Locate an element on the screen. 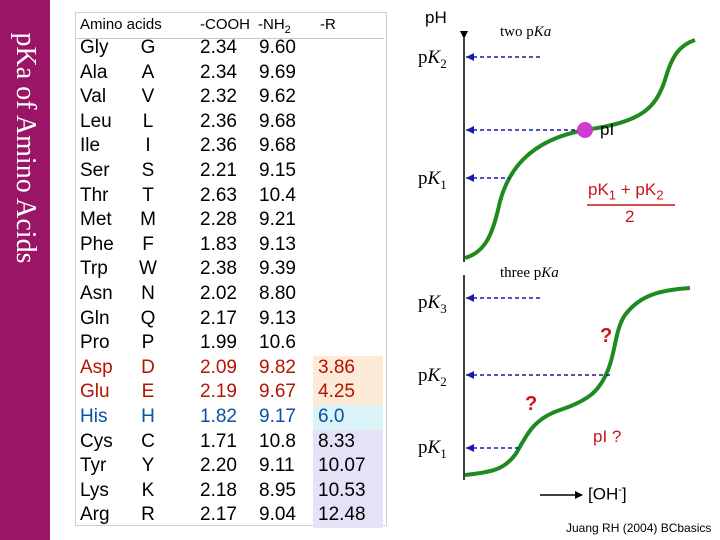 This screenshot has width=720, height=540. cooh-pka-value: 1.99 is located at coordinates (218, 343).